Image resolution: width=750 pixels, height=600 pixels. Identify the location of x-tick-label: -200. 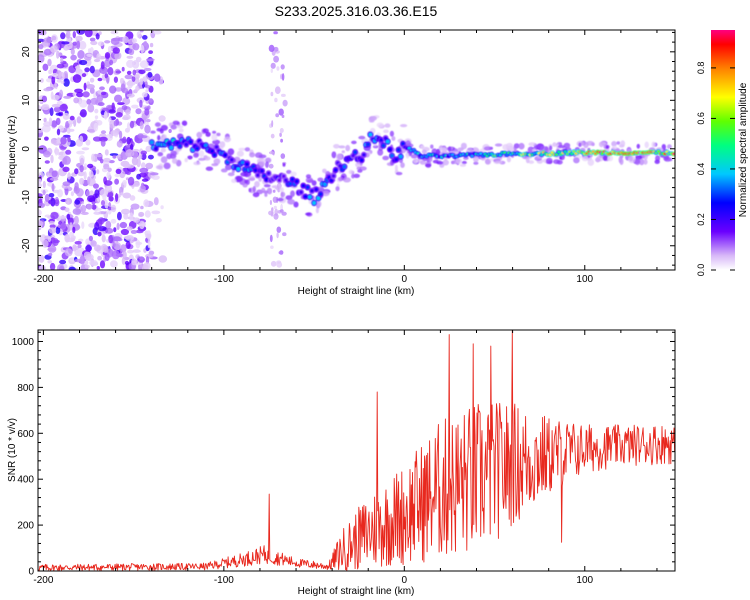
(43, 279).